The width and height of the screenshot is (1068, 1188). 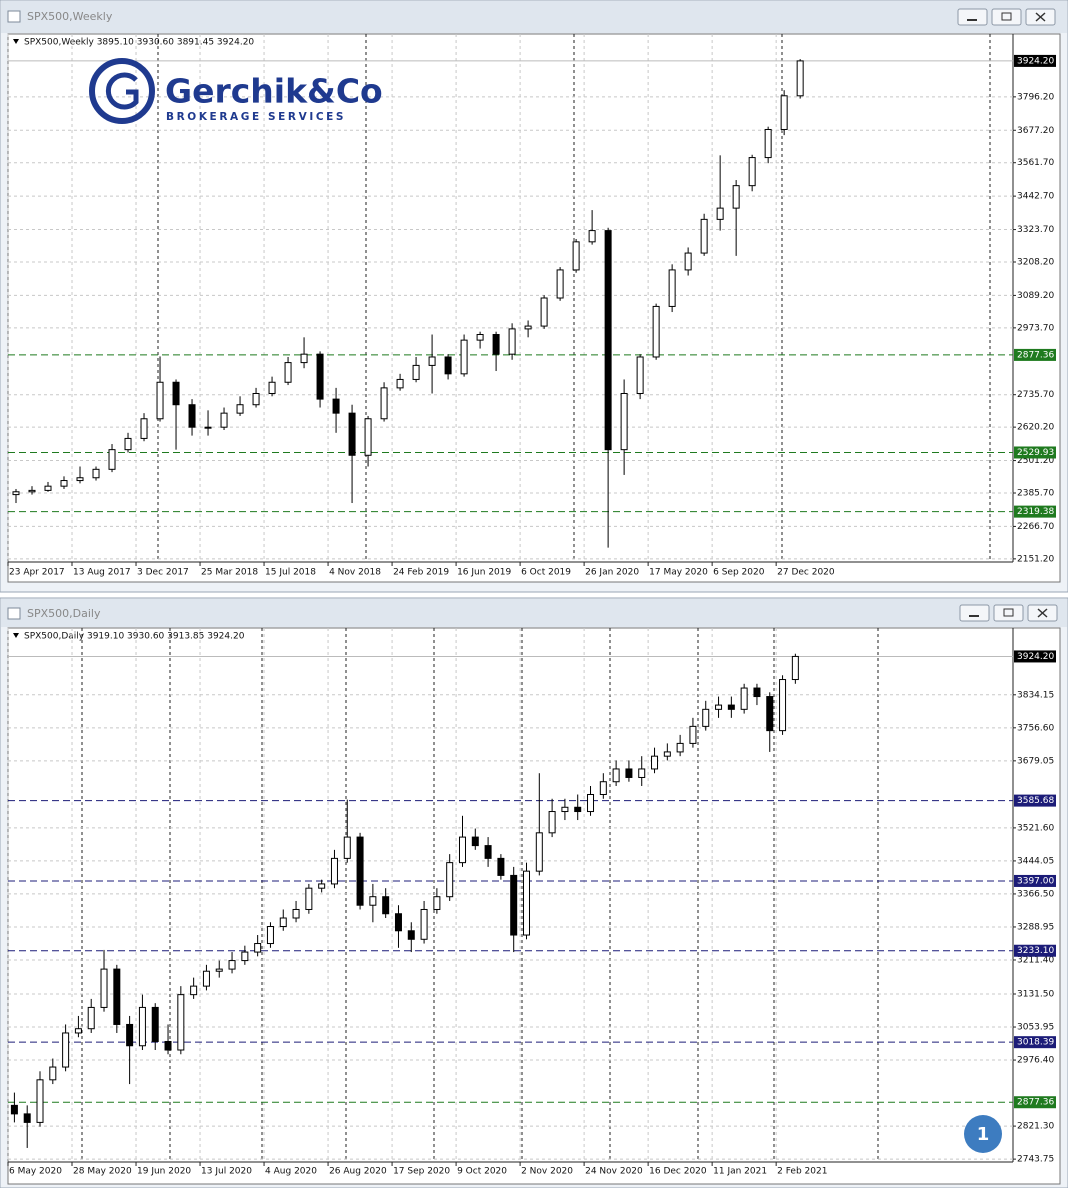 What do you see at coordinates (1035, 1127) in the screenshot?
I see `y-tick-label: 2821.30` at bounding box center [1035, 1127].